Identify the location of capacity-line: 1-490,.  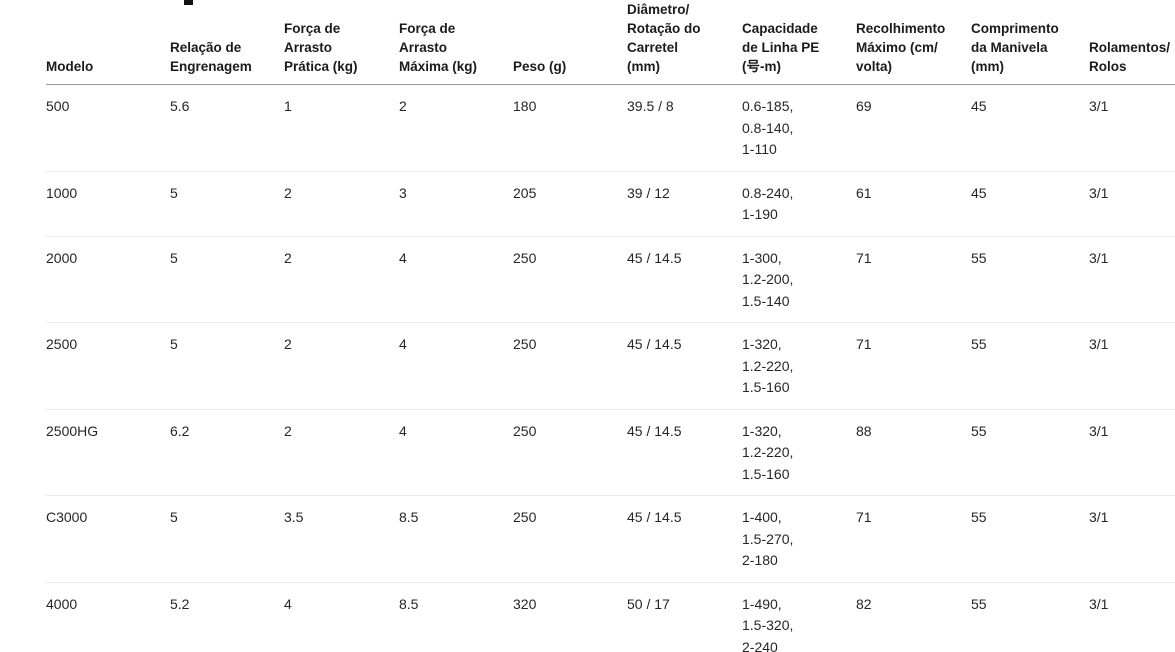
(762, 603).